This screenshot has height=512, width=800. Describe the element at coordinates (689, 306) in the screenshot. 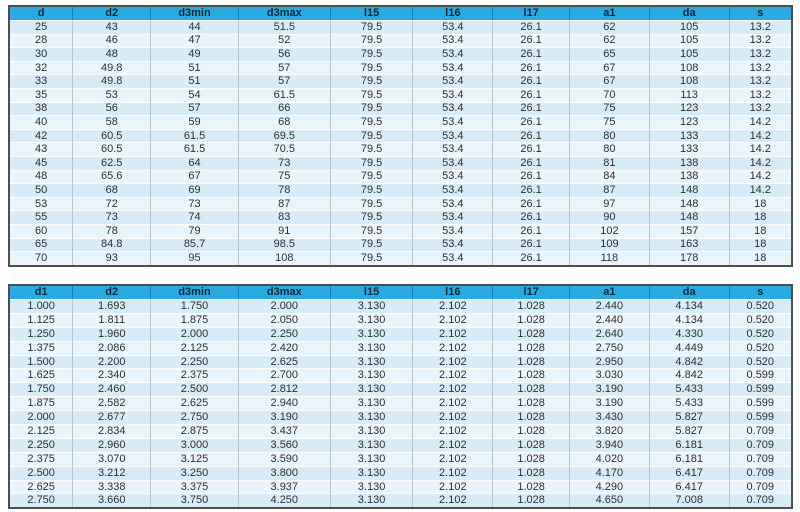

I see `cell-da: 4.134` at that location.